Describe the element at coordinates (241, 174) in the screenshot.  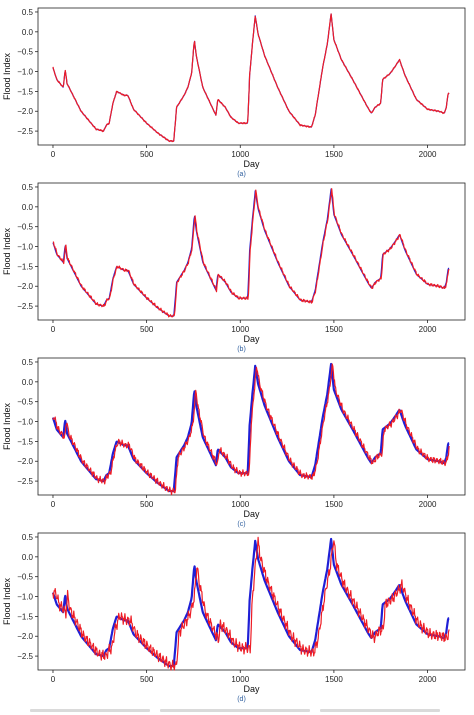
I see `panel-caption: (a)` at that location.